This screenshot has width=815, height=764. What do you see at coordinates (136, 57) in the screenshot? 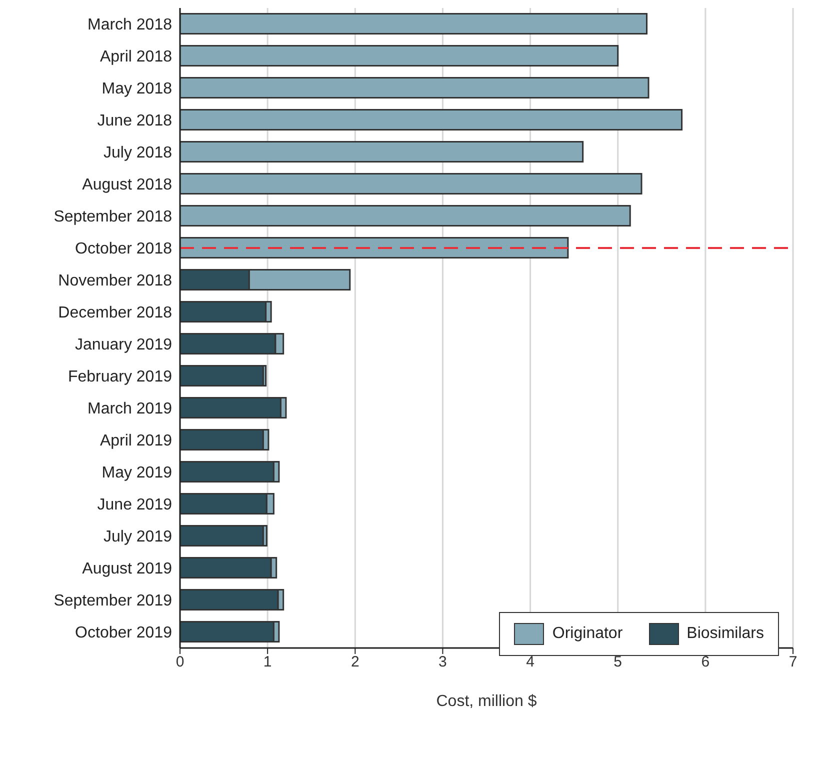
I see `y-tick-label: April 2018` at bounding box center [136, 57].